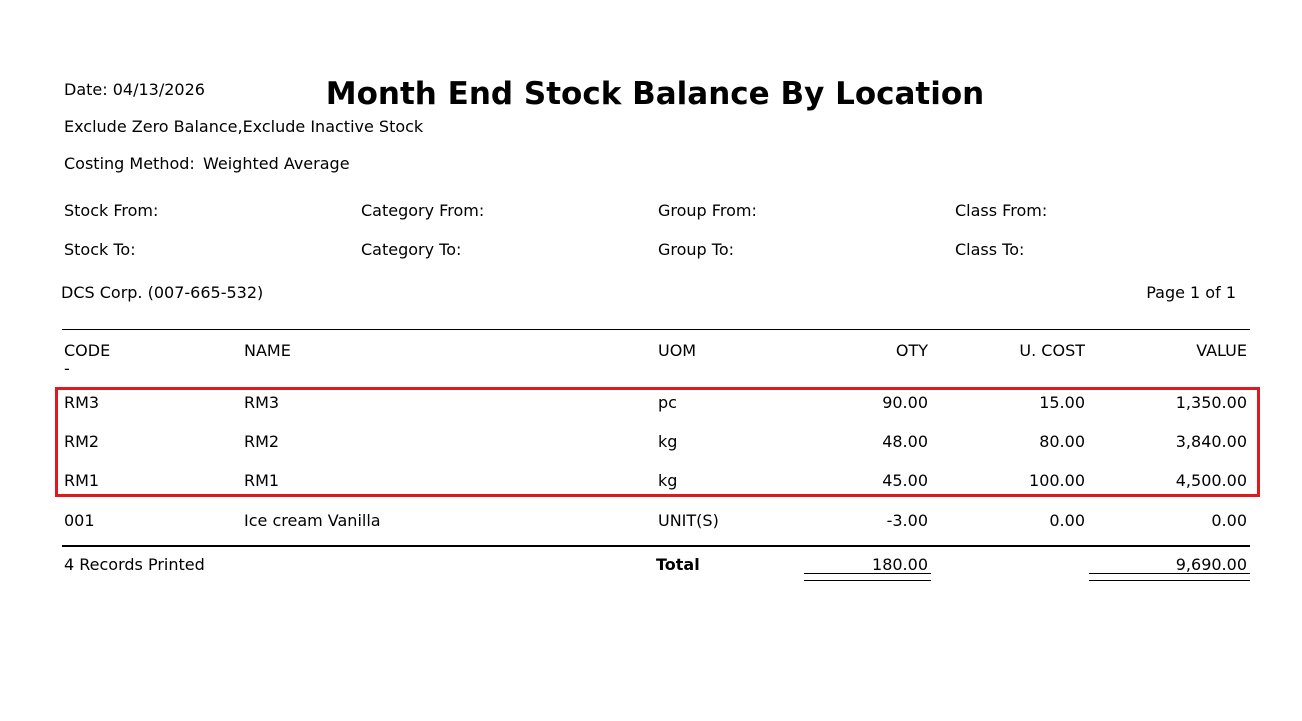 The width and height of the screenshot is (1302, 721). I want to click on highlight-box, so click(657, 442).